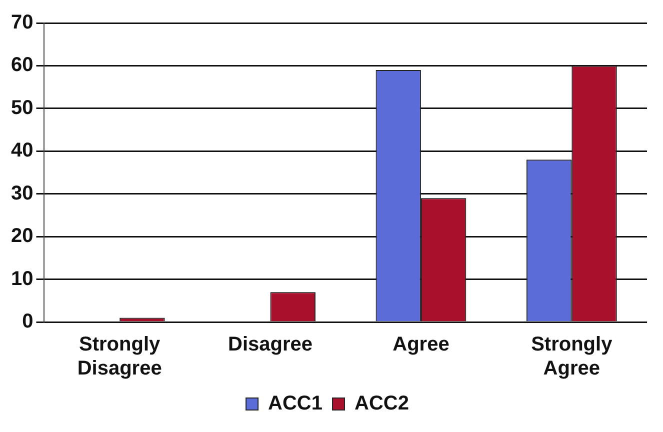 The width and height of the screenshot is (663, 432). Describe the element at coordinates (295, 403) in the screenshot. I see `legend-label: ACC1` at that location.